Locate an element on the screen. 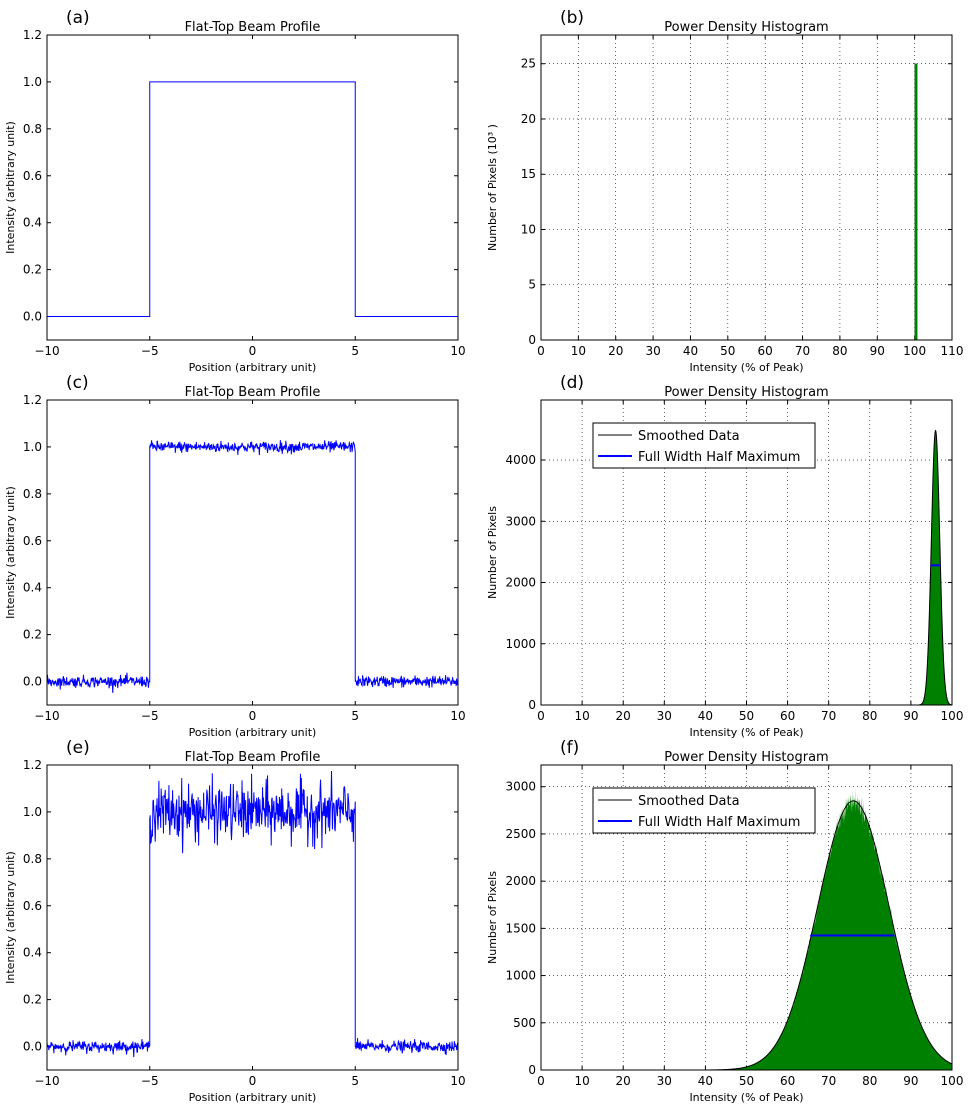 Image resolution: width=970 pixels, height=1116 pixels. legend-label-smoothed: Smoothed Data is located at coordinates (689, 436).